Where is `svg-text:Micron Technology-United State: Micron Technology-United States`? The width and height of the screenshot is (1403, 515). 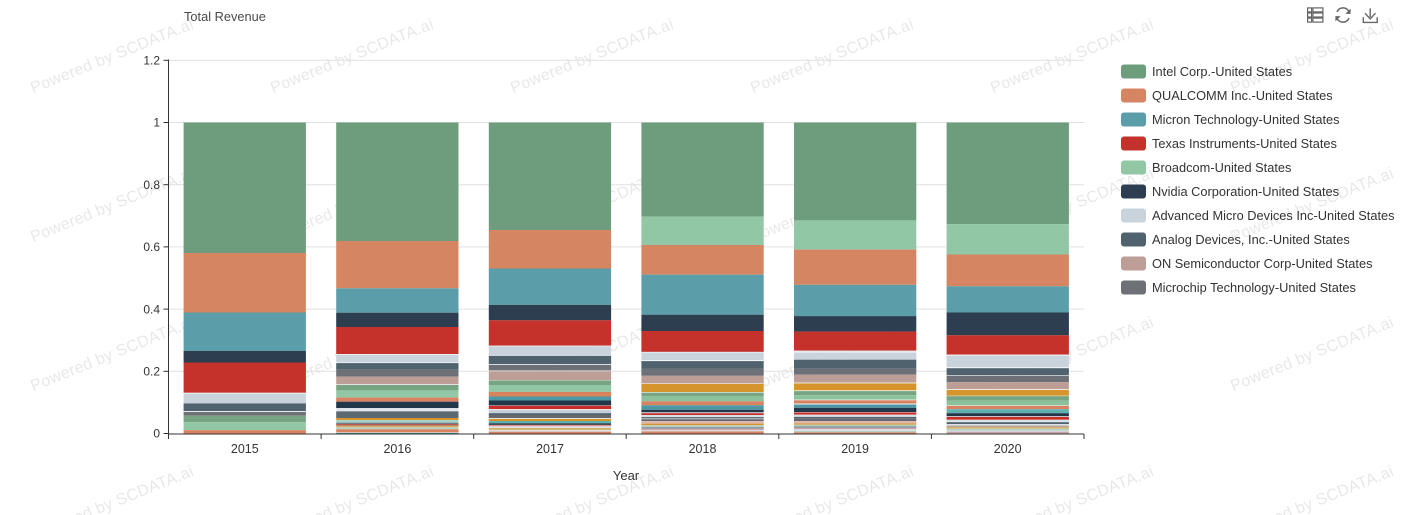 svg-text:Micron Technology-United State: Micron Technology-United States is located at coordinates (1246, 119).